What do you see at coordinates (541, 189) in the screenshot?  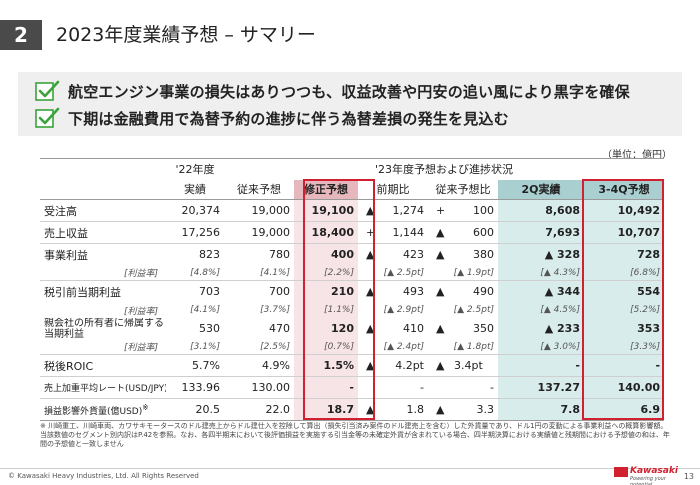 I see `header-2q-actual: 2Q実績` at bounding box center [541, 189].